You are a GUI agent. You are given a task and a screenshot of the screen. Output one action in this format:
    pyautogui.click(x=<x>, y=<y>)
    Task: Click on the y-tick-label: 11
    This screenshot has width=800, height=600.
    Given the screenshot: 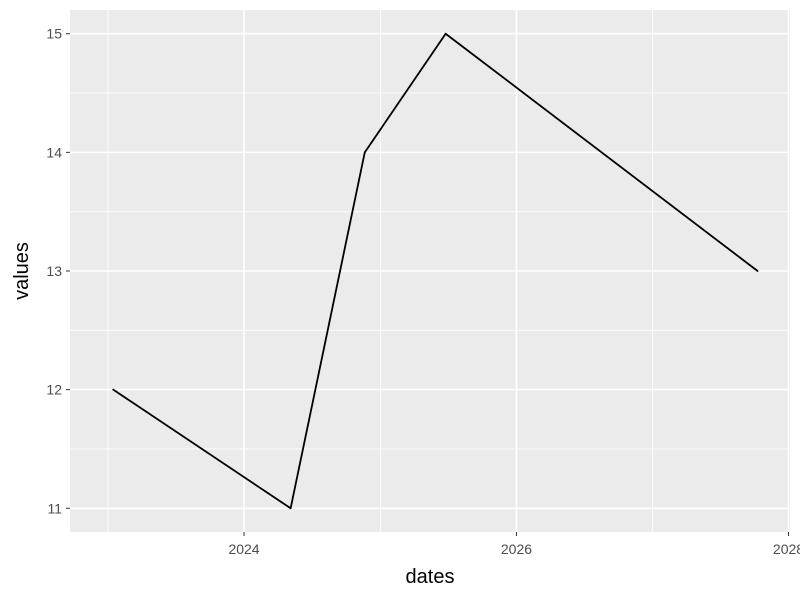 What is the action you would take?
    pyautogui.click(x=54, y=508)
    